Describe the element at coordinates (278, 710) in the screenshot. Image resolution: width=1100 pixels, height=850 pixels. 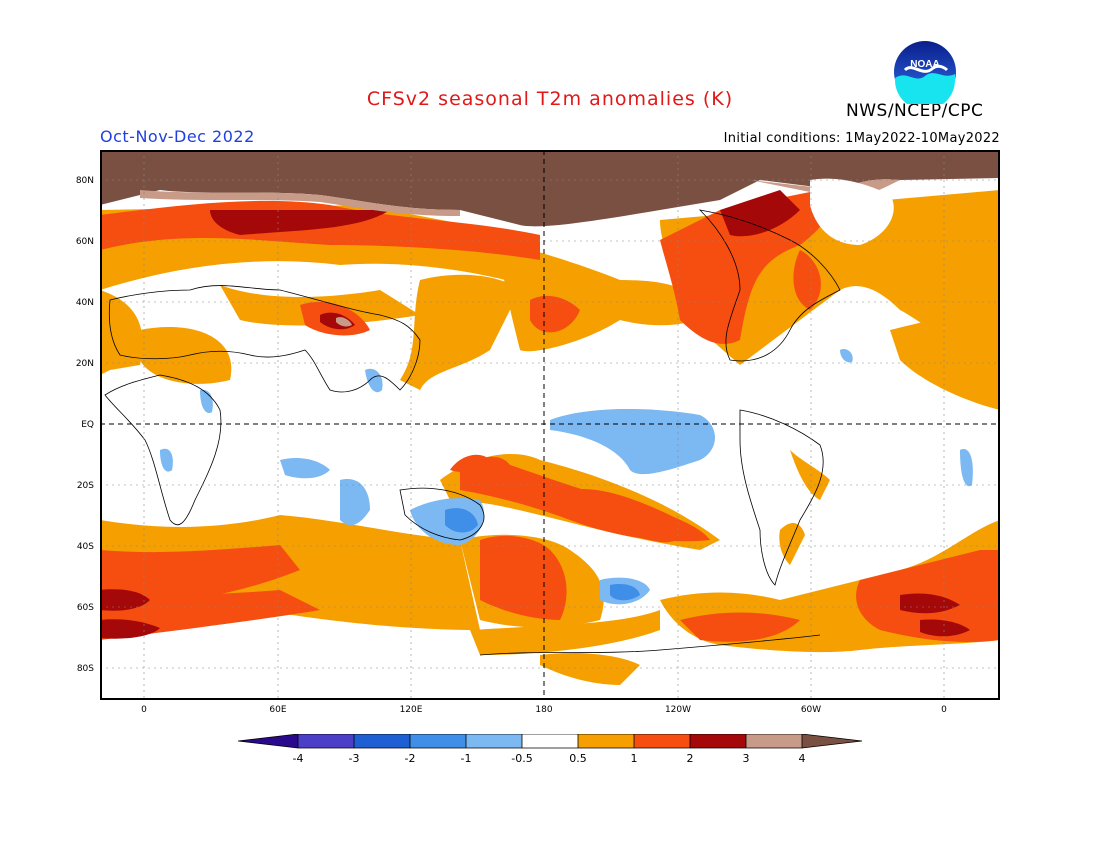
I see `lon-label-60e: 60E` at that location.